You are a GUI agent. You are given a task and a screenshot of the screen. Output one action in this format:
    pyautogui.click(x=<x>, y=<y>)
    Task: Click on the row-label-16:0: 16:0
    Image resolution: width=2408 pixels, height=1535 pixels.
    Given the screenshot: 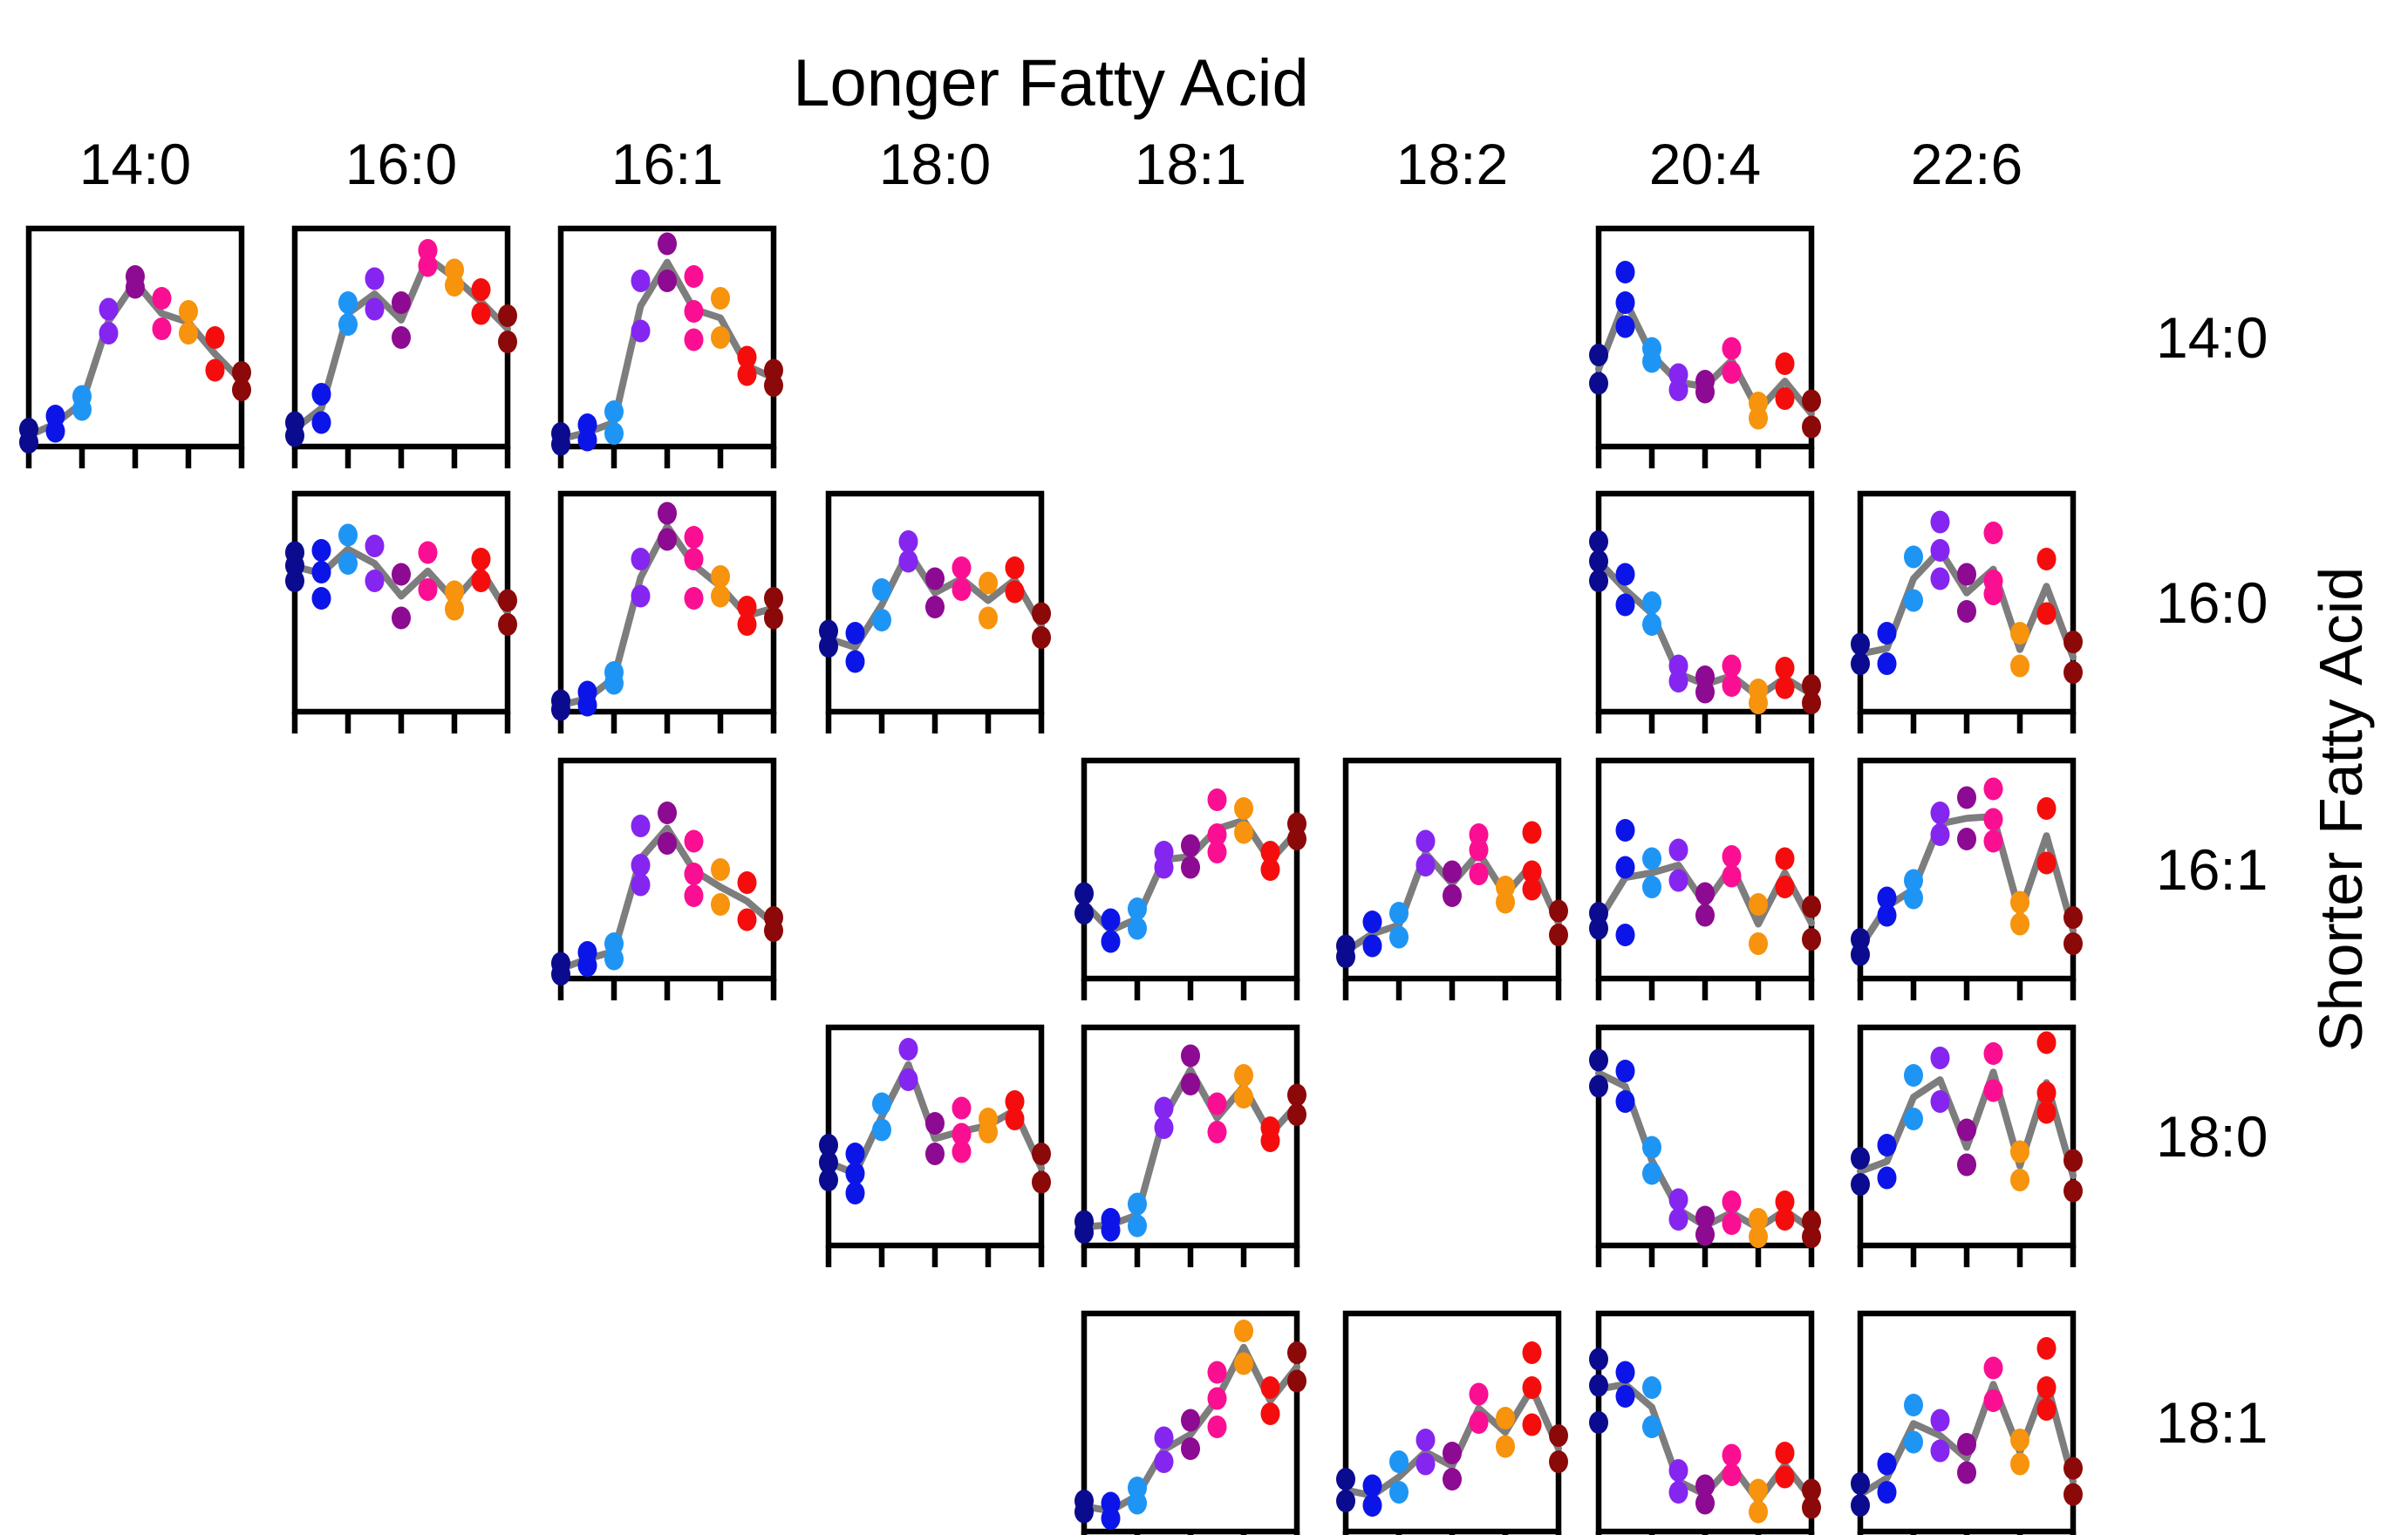 What is the action you would take?
    pyautogui.click(x=2212, y=602)
    